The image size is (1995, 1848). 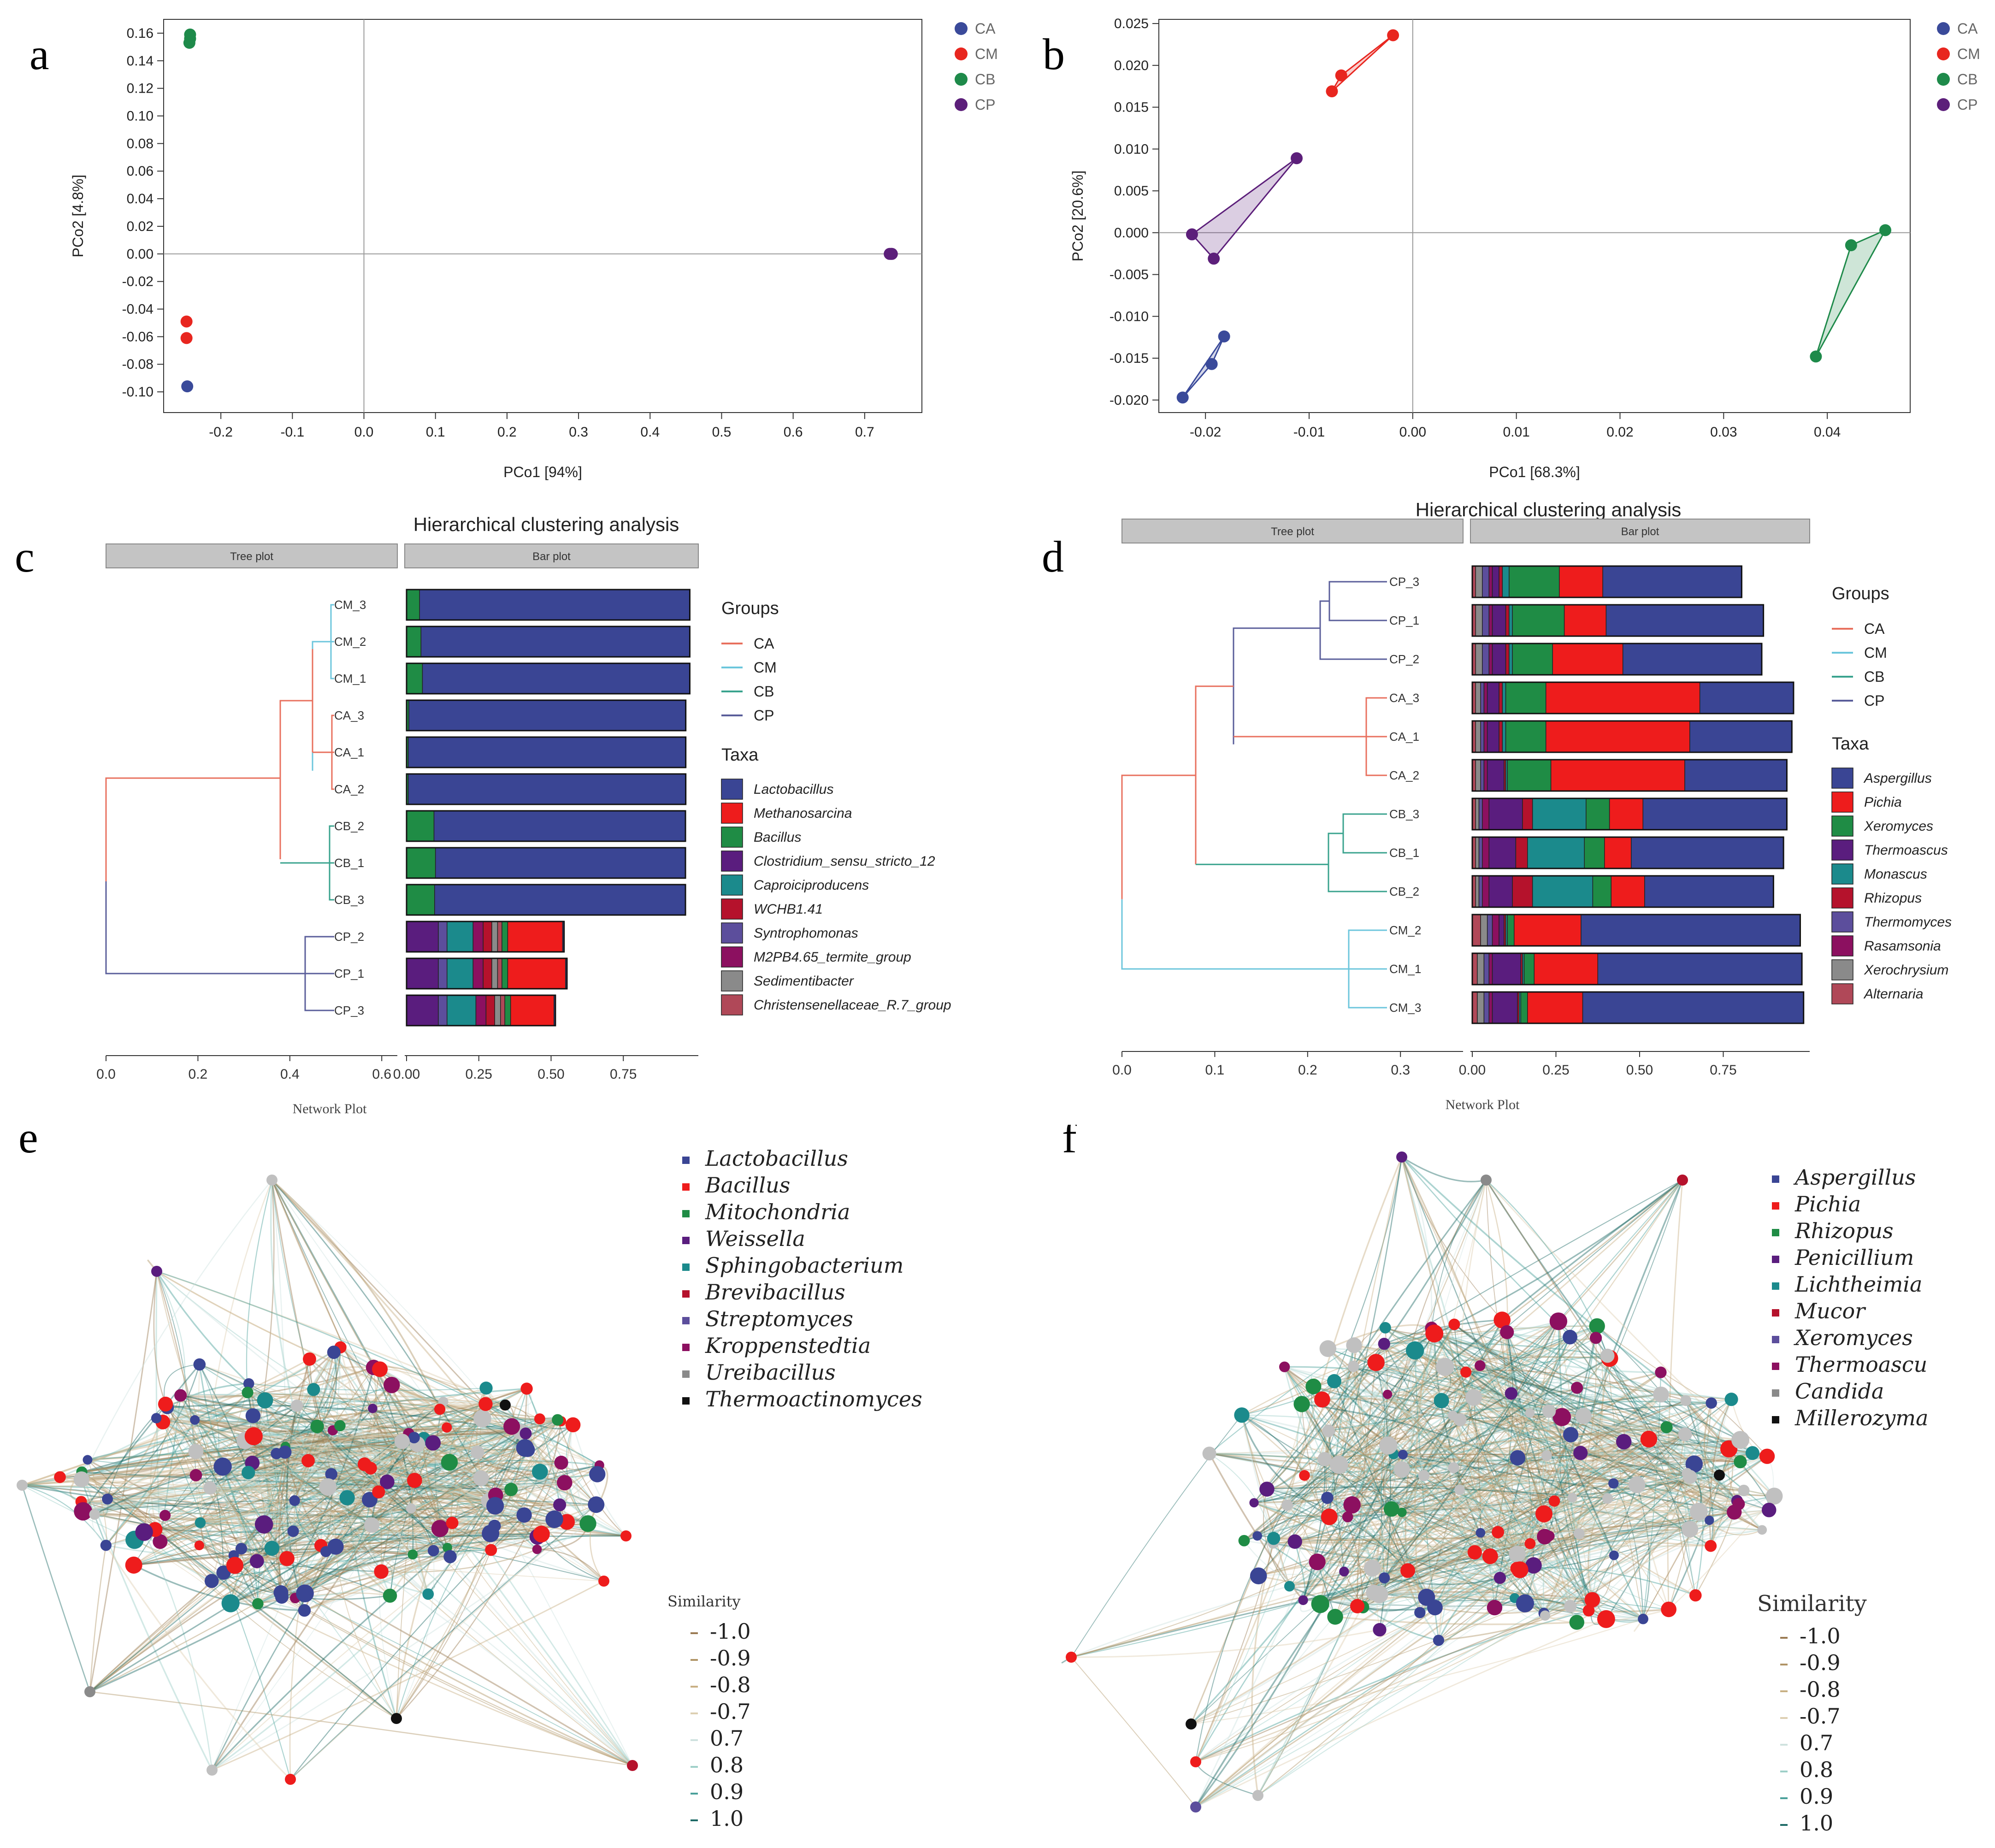 What do you see at coordinates (1297, 158) in the screenshot?
I see `point-CP` at bounding box center [1297, 158].